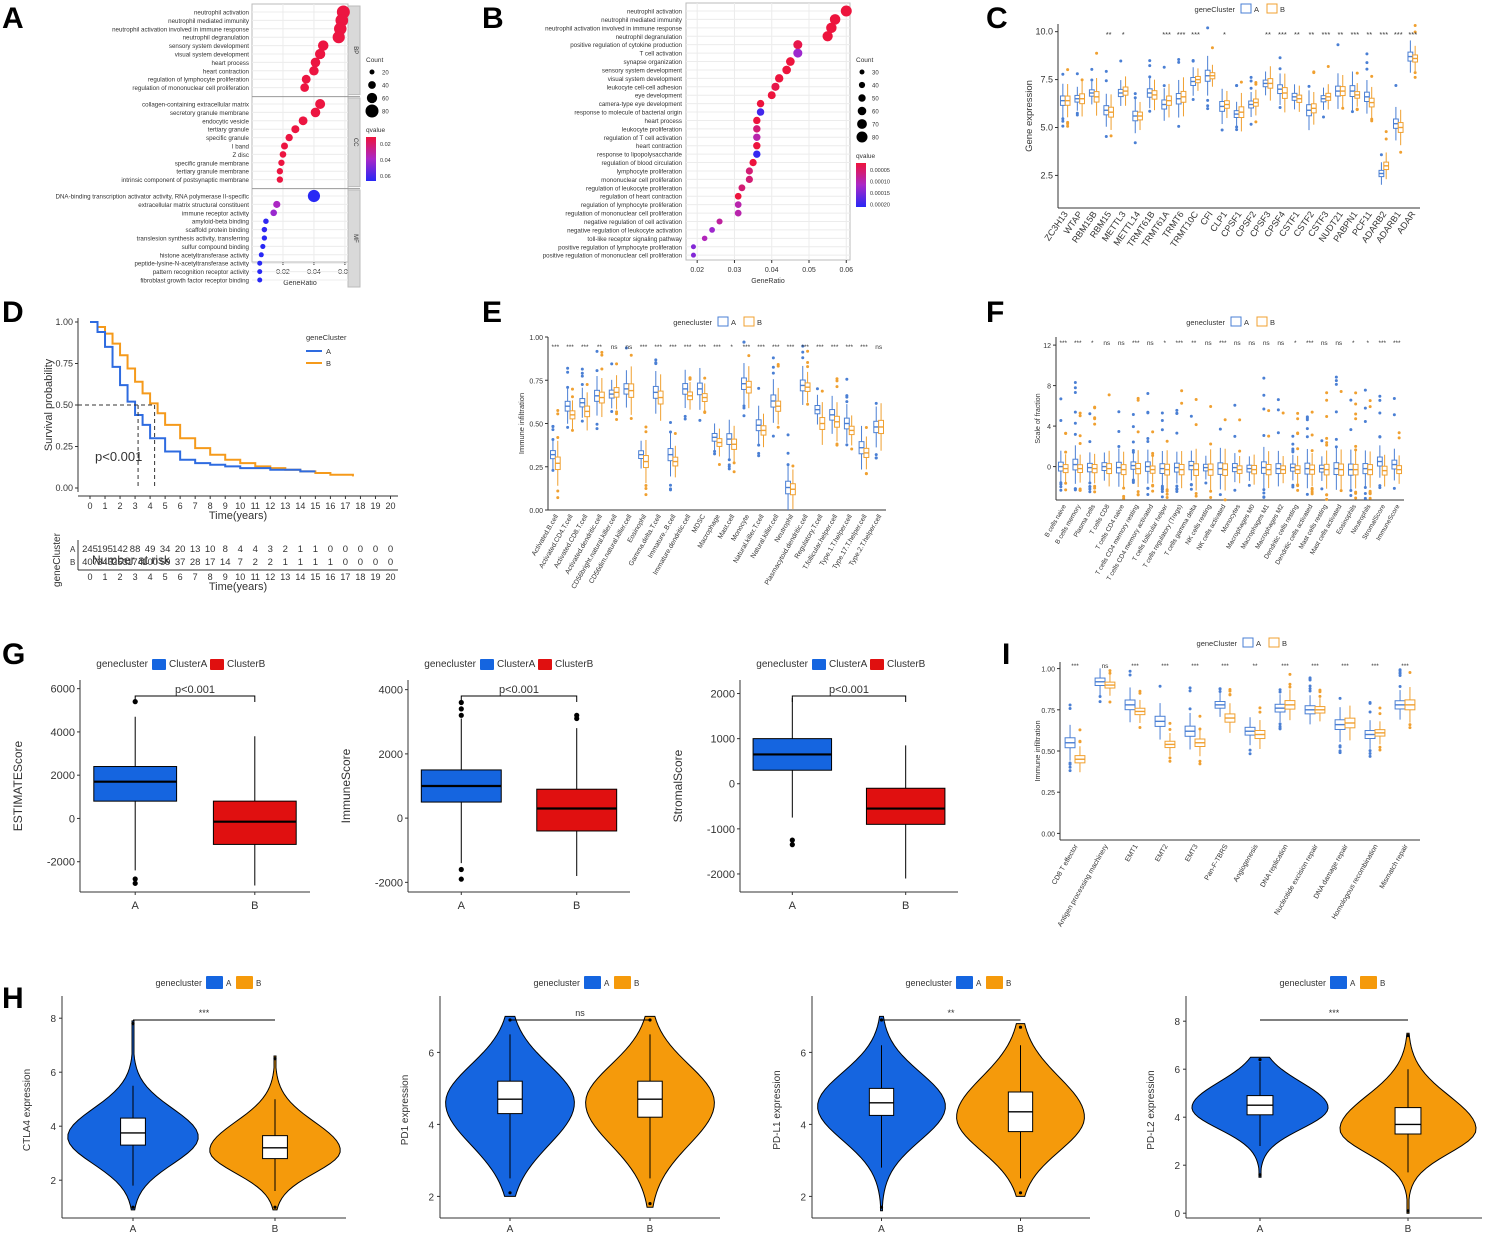 The image size is (1494, 1233). Describe the element at coordinates (238, 516) in the screenshot. I see `x-axis-label: Time(years)` at that location.